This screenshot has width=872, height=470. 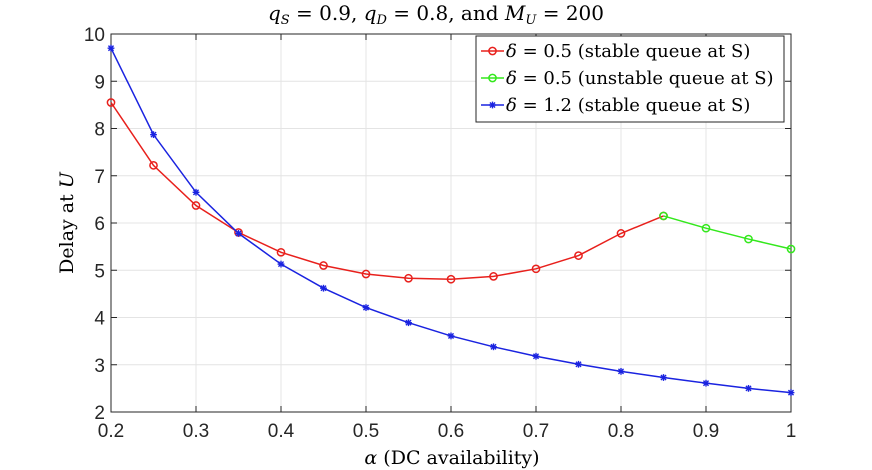 I want to click on x-tick-label: 0.7, so click(x=536, y=431).